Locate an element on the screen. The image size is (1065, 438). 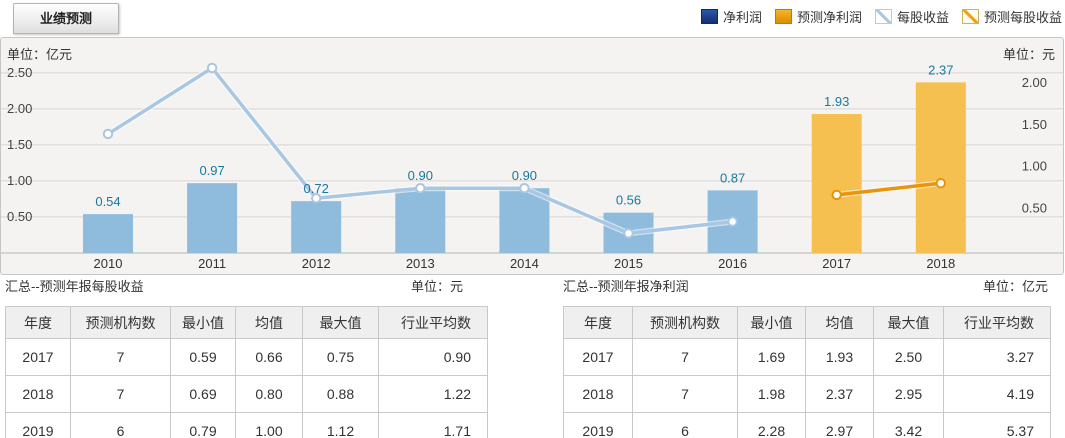
svg-text: 2016 is located at coordinates (732, 263).